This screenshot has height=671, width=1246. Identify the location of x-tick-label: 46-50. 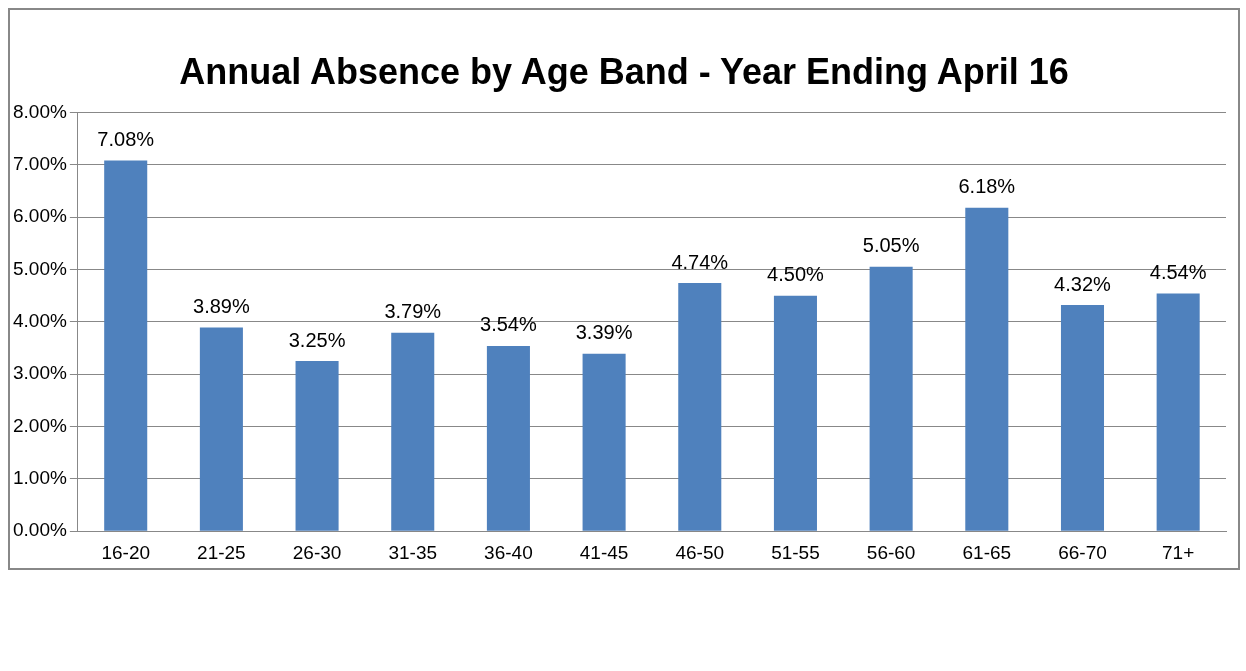
(700, 552).